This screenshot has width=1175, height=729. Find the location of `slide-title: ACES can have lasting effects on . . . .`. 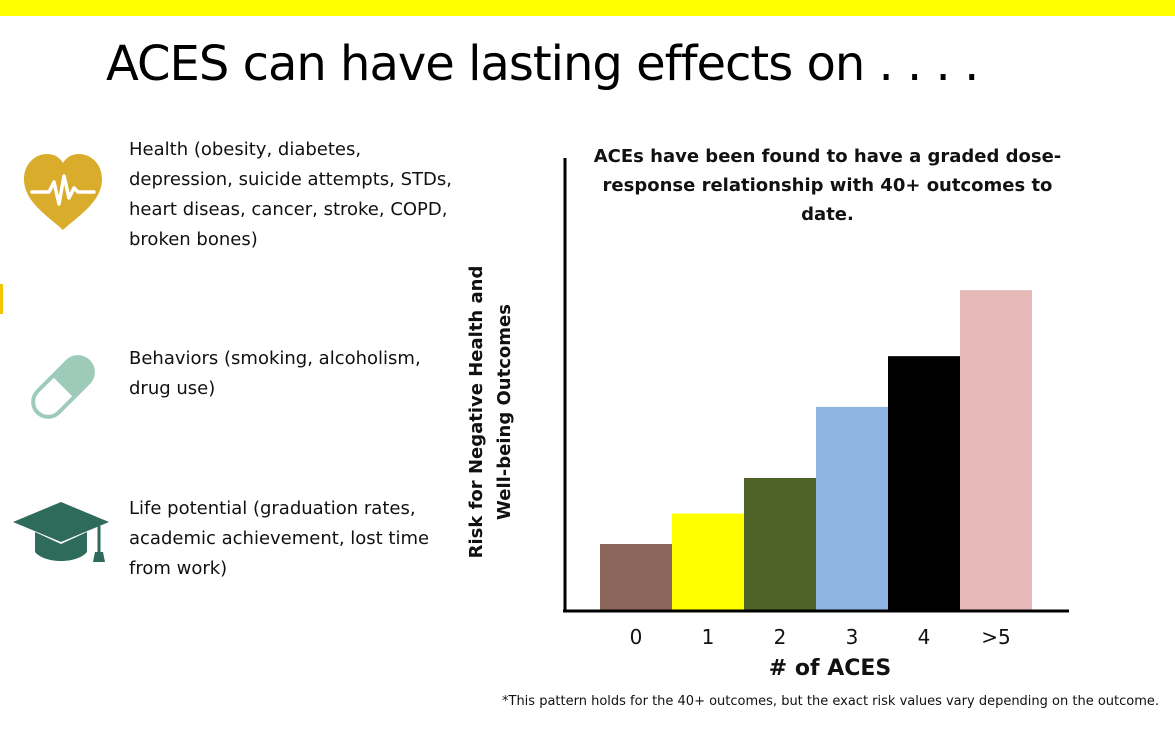

slide-title: ACES can have lasting effects on . . . . is located at coordinates (542, 64).